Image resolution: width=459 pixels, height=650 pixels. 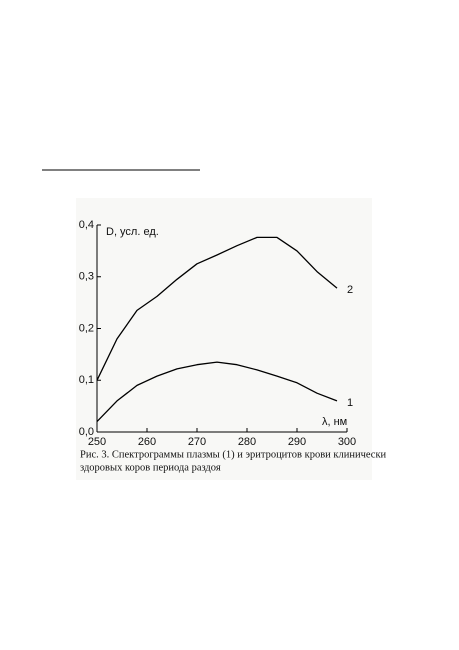 I want to click on x-tick-label: 250, so click(x=97, y=442).